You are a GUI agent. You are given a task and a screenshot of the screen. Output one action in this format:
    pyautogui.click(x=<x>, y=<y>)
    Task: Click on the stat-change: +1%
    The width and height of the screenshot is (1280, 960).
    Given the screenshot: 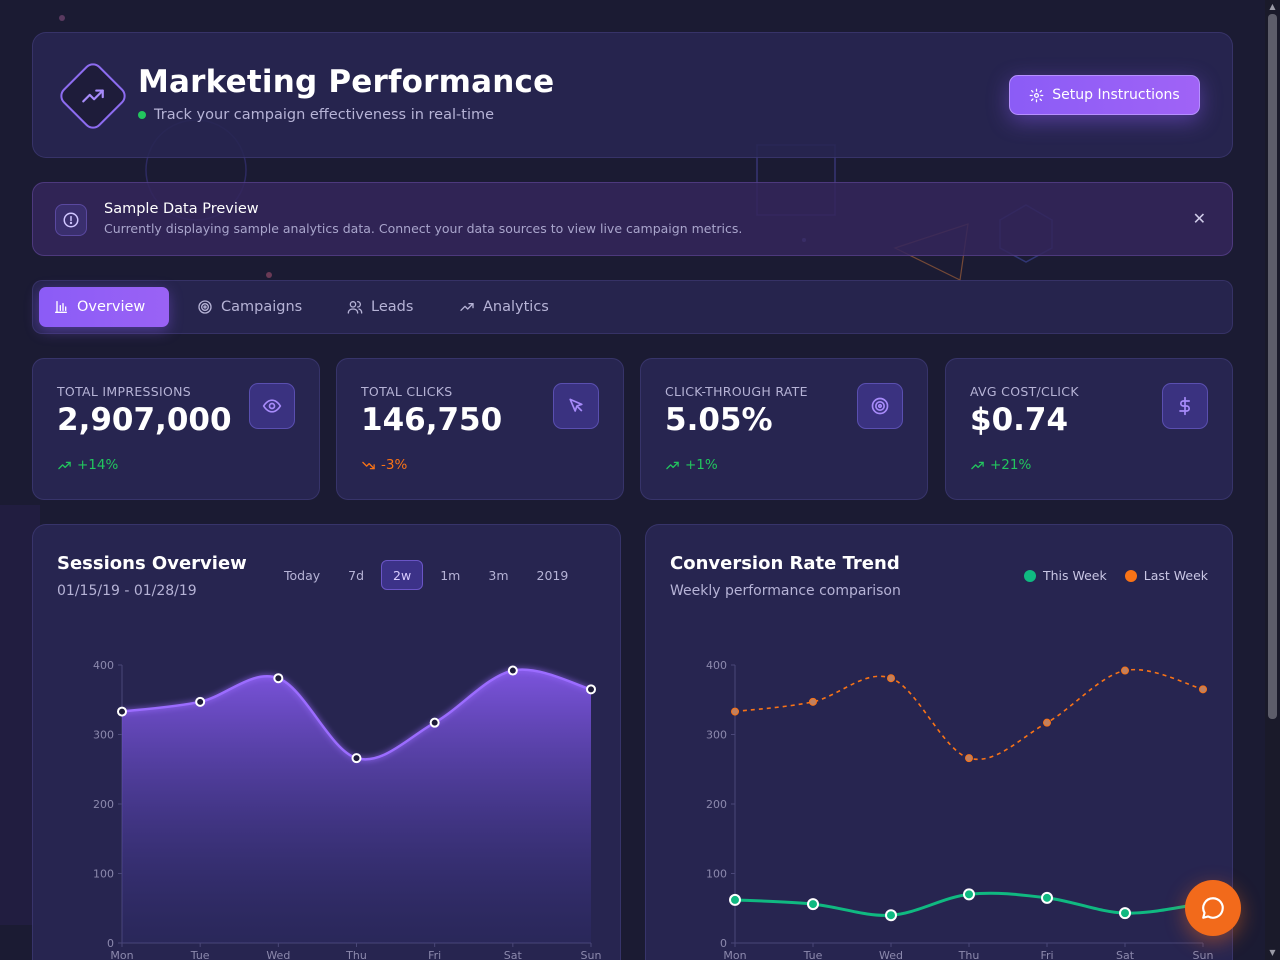 What is the action you would take?
    pyautogui.click(x=691, y=465)
    